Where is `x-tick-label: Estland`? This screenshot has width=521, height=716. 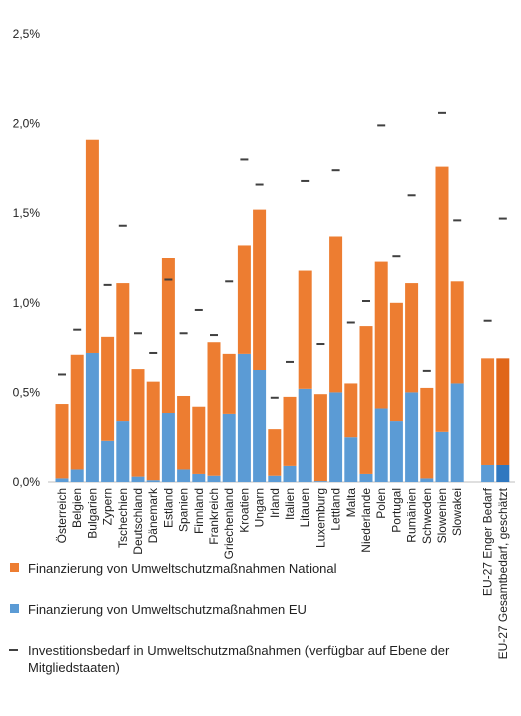 x-tick-label: Estland is located at coordinates (168, 508).